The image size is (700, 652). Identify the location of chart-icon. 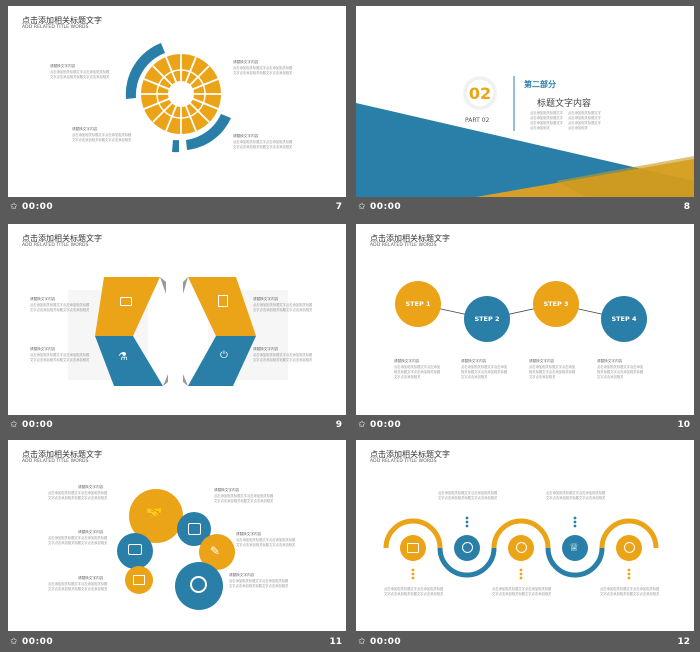
(194, 529).